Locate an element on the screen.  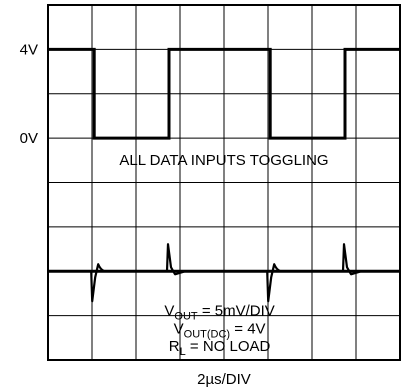
caption-text: ALL DATA INPUTS TOGGLING is located at coordinates (223, 160).